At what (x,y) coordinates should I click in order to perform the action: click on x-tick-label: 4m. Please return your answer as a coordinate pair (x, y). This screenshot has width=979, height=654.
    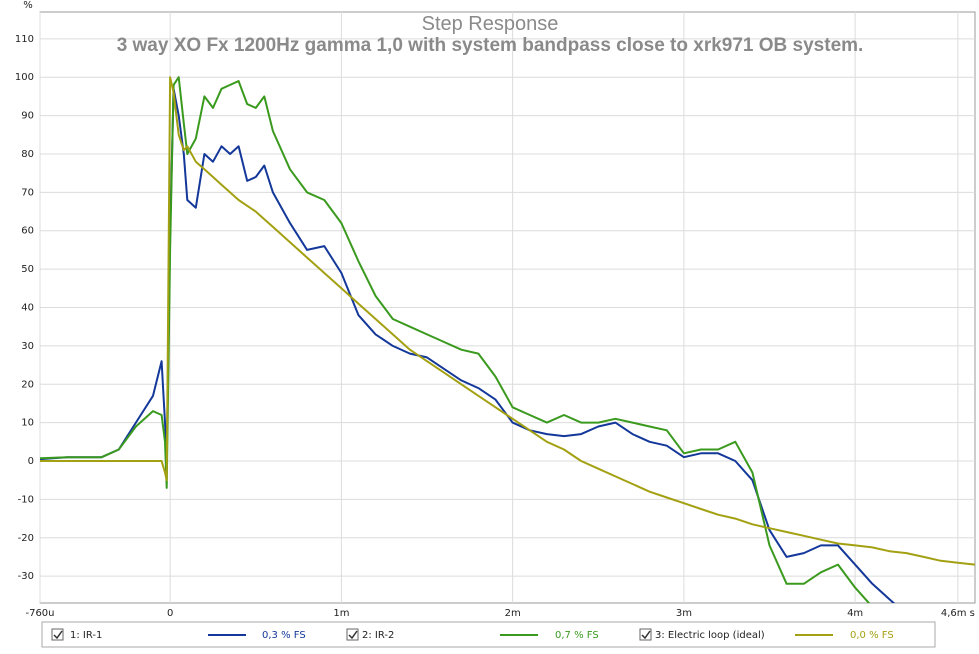
    Looking at the image, I should click on (855, 613).